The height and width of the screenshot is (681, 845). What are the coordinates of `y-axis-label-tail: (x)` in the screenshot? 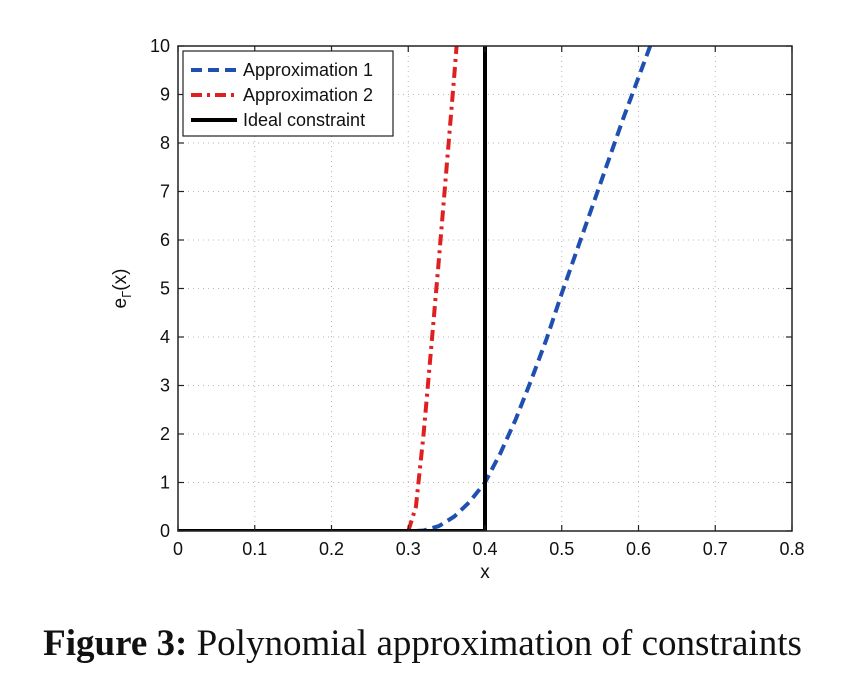 It's located at (120, 280).